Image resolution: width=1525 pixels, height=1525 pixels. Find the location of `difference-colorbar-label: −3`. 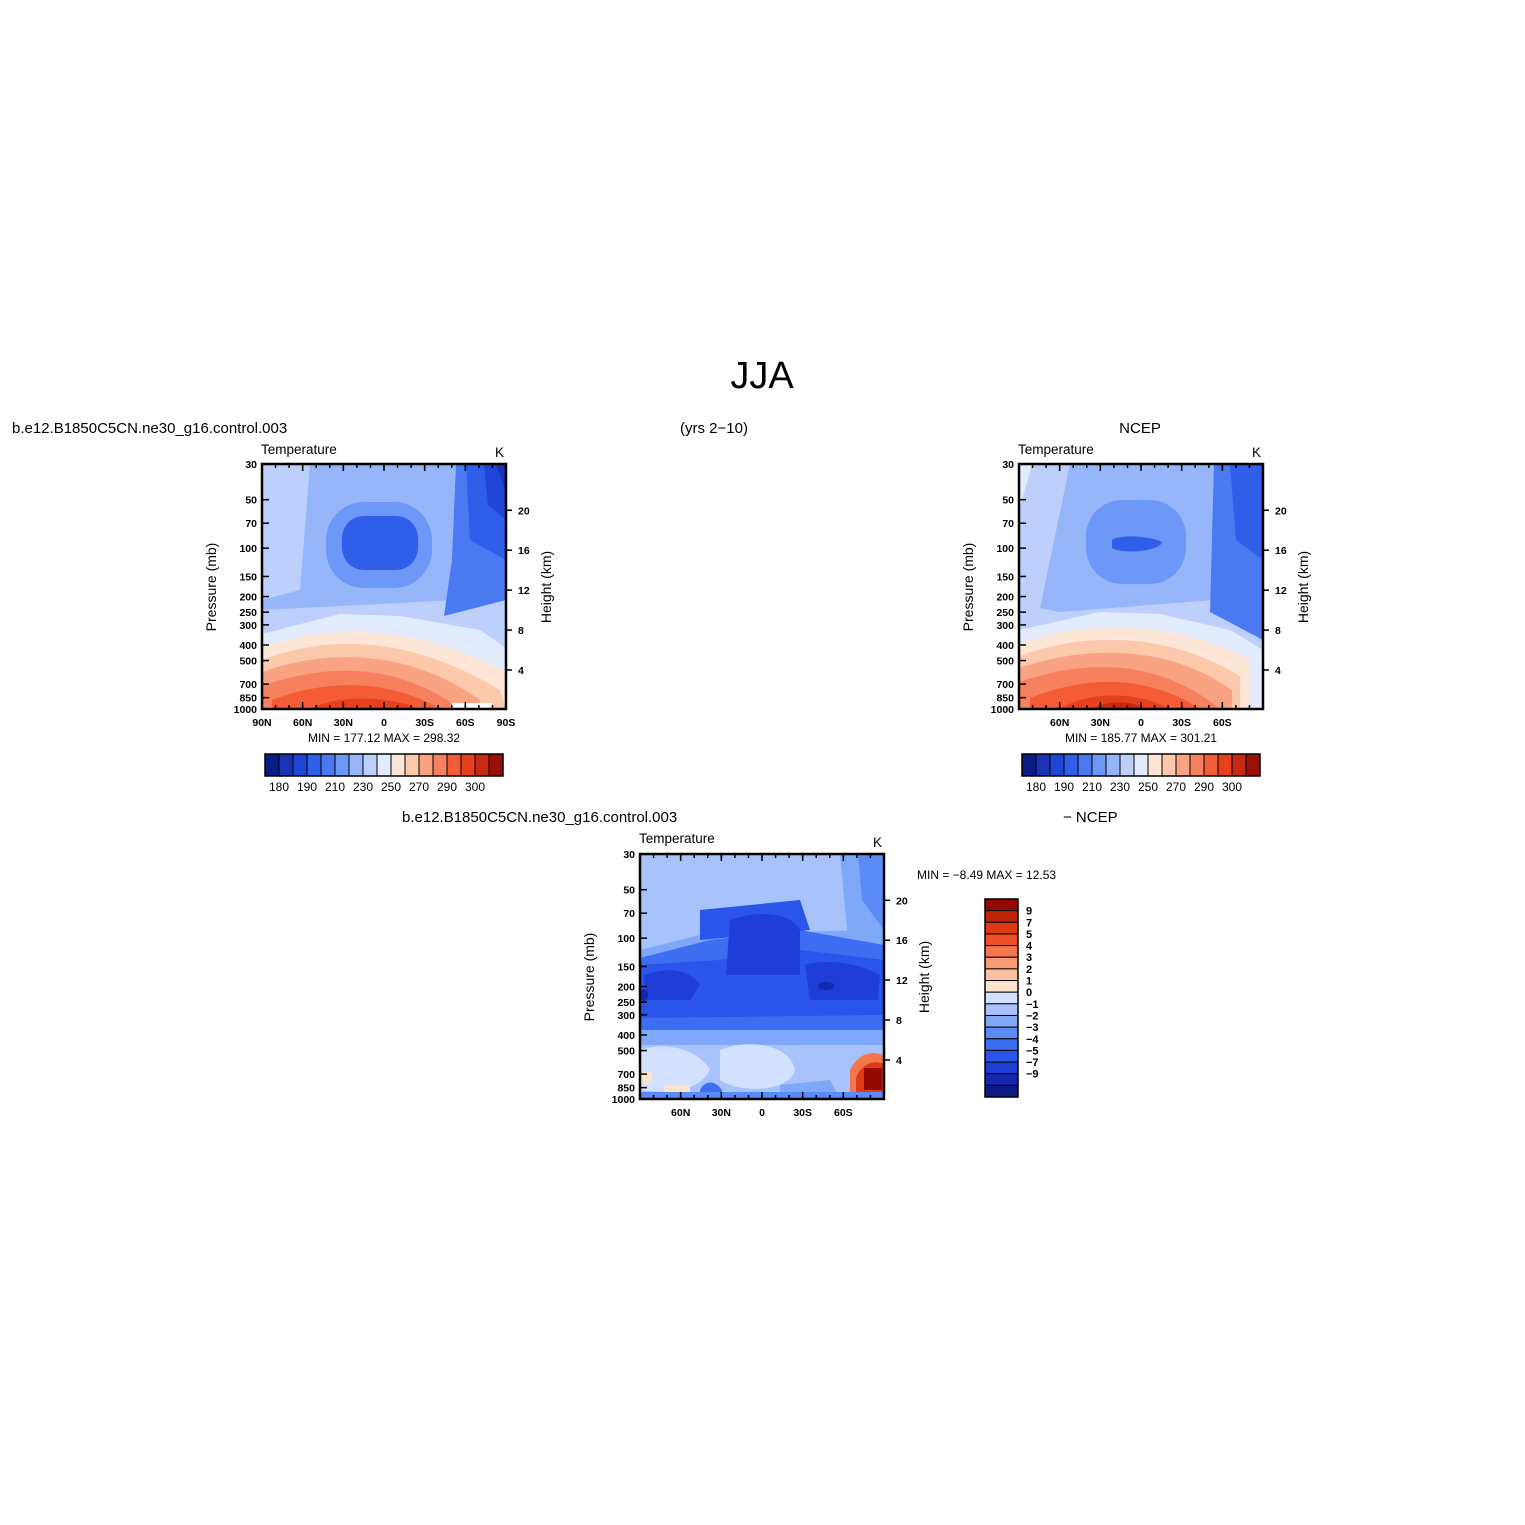

difference-colorbar-label: −3 is located at coordinates (1032, 1028).